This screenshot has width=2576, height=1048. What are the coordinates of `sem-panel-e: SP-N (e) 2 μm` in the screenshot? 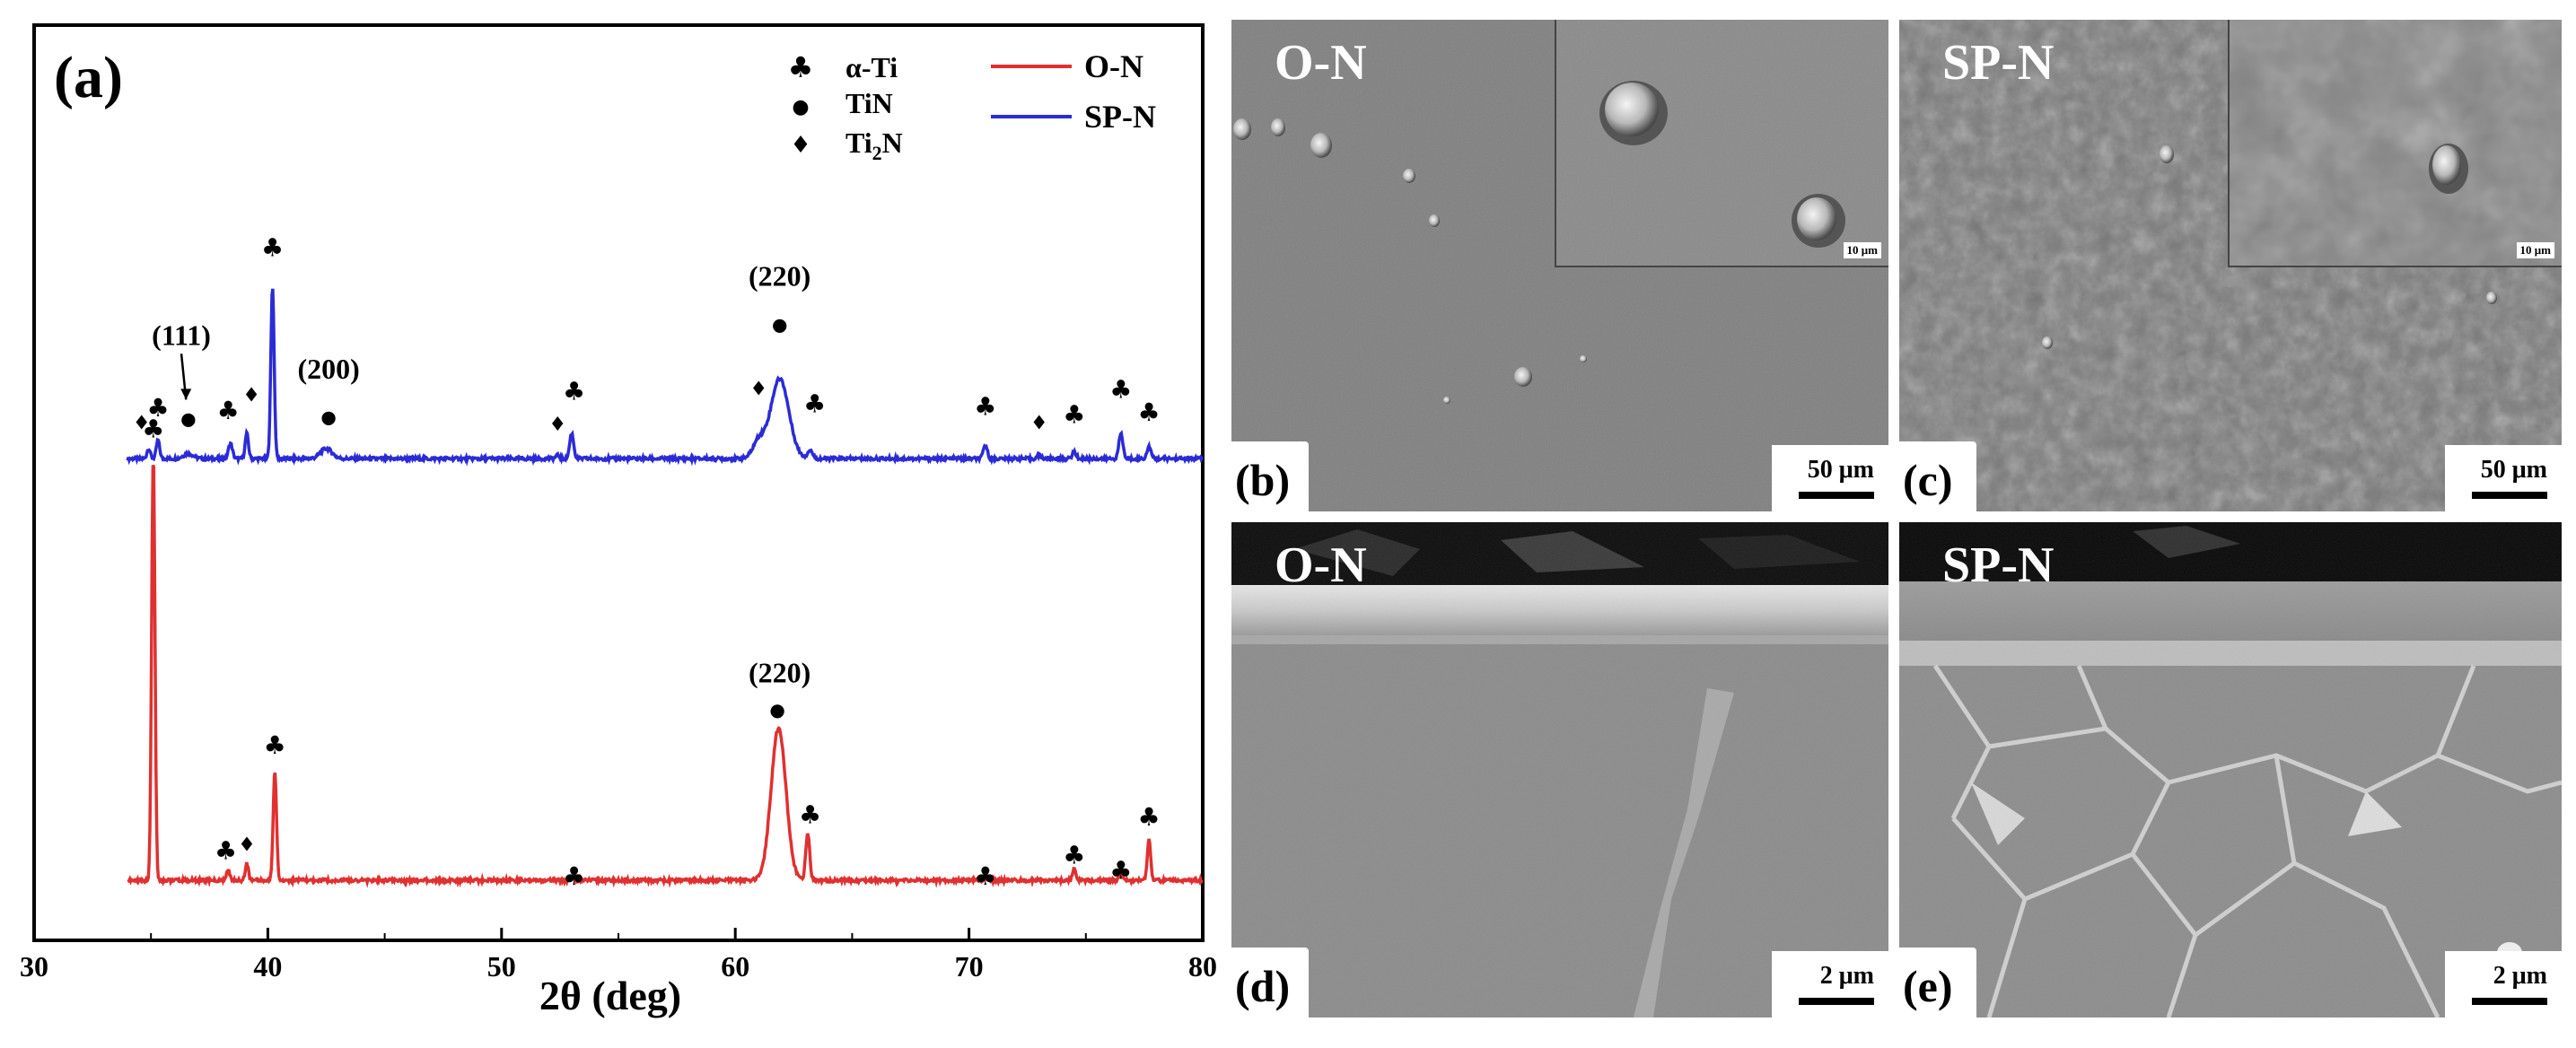 It's located at (2230, 770).